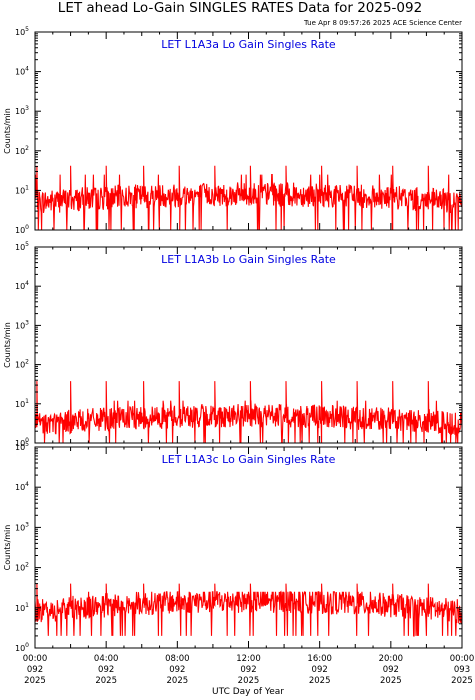 This screenshot has width=475, height=700. Describe the element at coordinates (249, 459) in the screenshot. I see `panel-title: LET L1A3c Lo Gain Singles Rate` at that location.